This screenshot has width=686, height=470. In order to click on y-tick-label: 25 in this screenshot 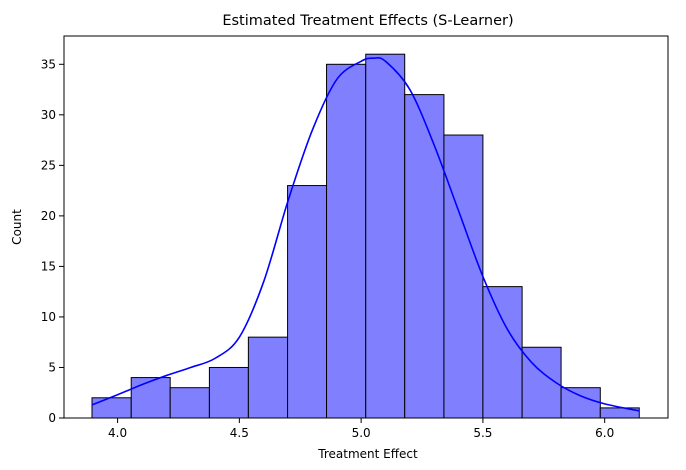, I will do `click(48, 165)`.